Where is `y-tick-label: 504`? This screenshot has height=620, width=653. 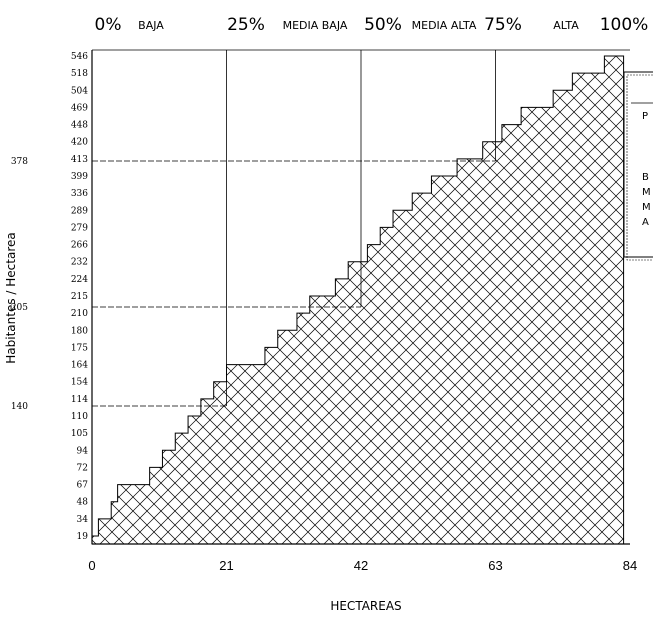
y-tick-label: 504 is located at coordinates (79, 91).